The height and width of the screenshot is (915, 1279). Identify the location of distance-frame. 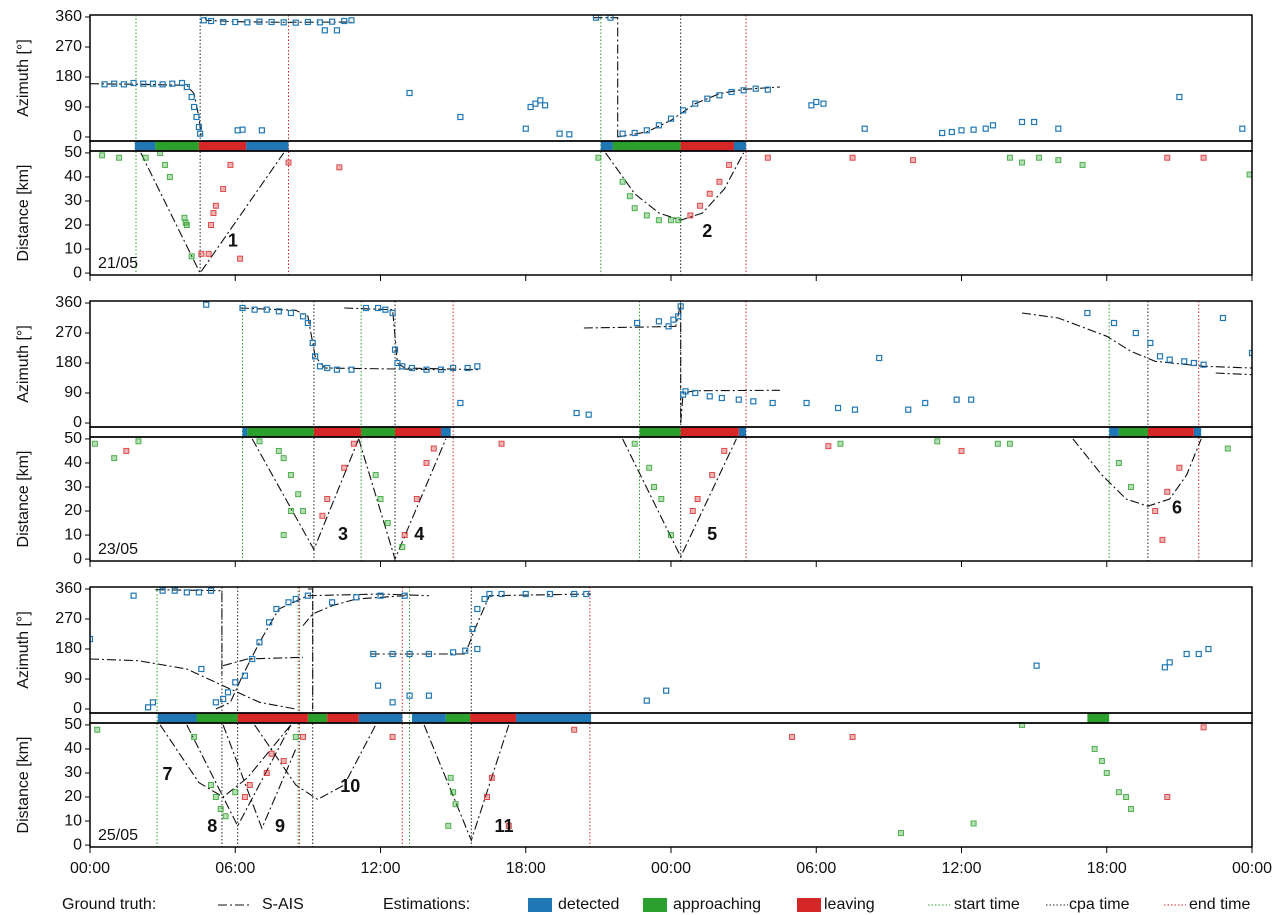
(671, 499).